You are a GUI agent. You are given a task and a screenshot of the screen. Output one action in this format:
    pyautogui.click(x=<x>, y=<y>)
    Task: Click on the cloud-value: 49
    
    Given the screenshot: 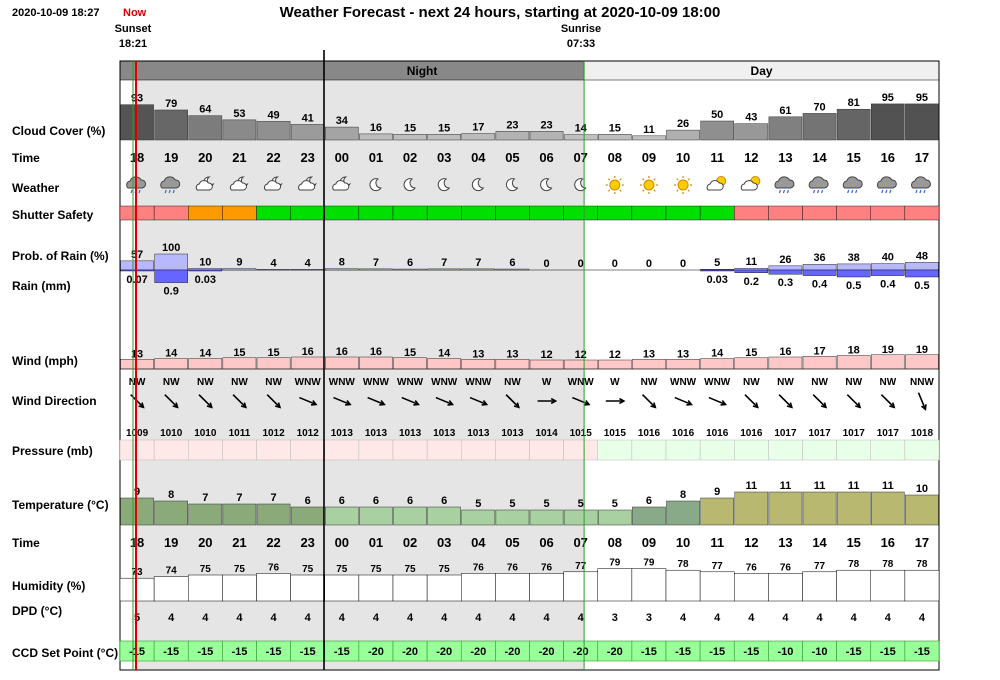 What is the action you would take?
    pyautogui.click(x=273, y=115)
    